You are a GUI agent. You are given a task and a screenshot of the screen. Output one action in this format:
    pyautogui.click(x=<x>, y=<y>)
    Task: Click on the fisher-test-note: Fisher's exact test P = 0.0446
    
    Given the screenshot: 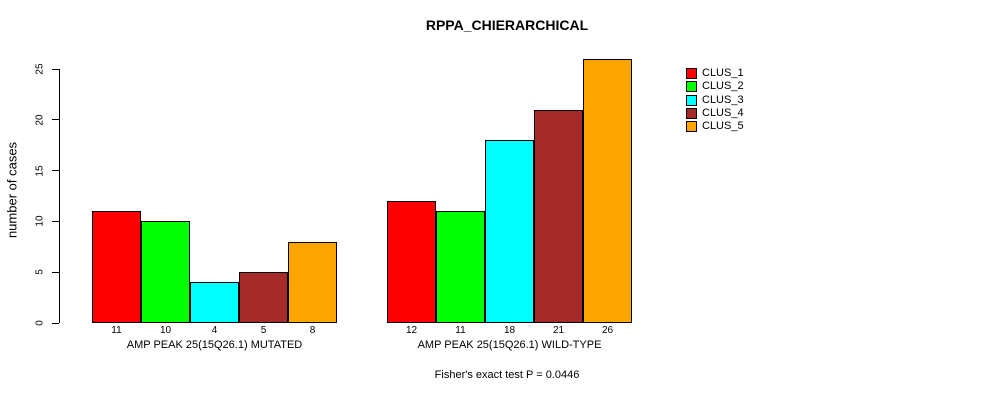 What is the action you would take?
    pyautogui.click(x=507, y=375)
    